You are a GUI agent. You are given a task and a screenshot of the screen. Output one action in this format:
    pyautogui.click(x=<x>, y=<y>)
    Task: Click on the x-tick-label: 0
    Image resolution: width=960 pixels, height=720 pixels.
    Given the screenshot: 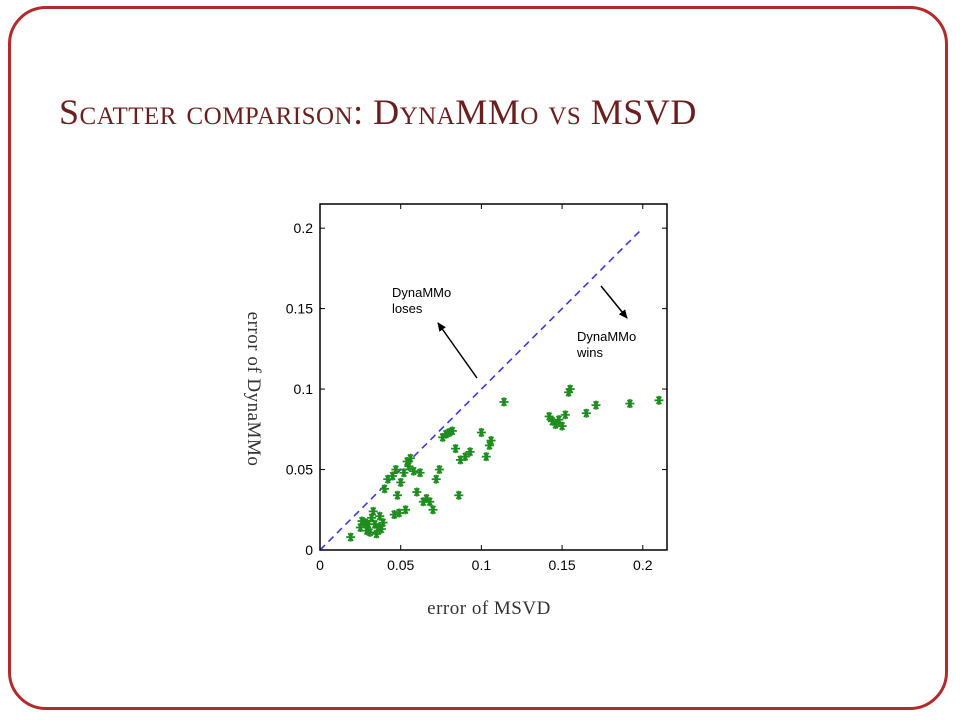 What is the action you would take?
    pyautogui.click(x=320, y=565)
    